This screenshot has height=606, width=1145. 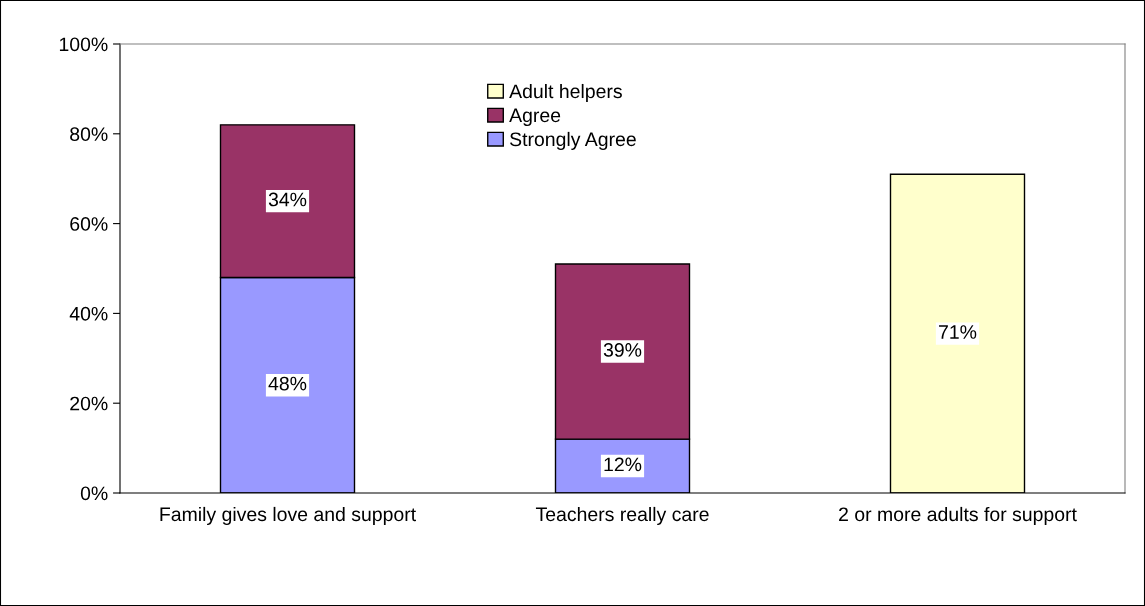 I want to click on y-tick-label: 40%, so click(x=88, y=313).